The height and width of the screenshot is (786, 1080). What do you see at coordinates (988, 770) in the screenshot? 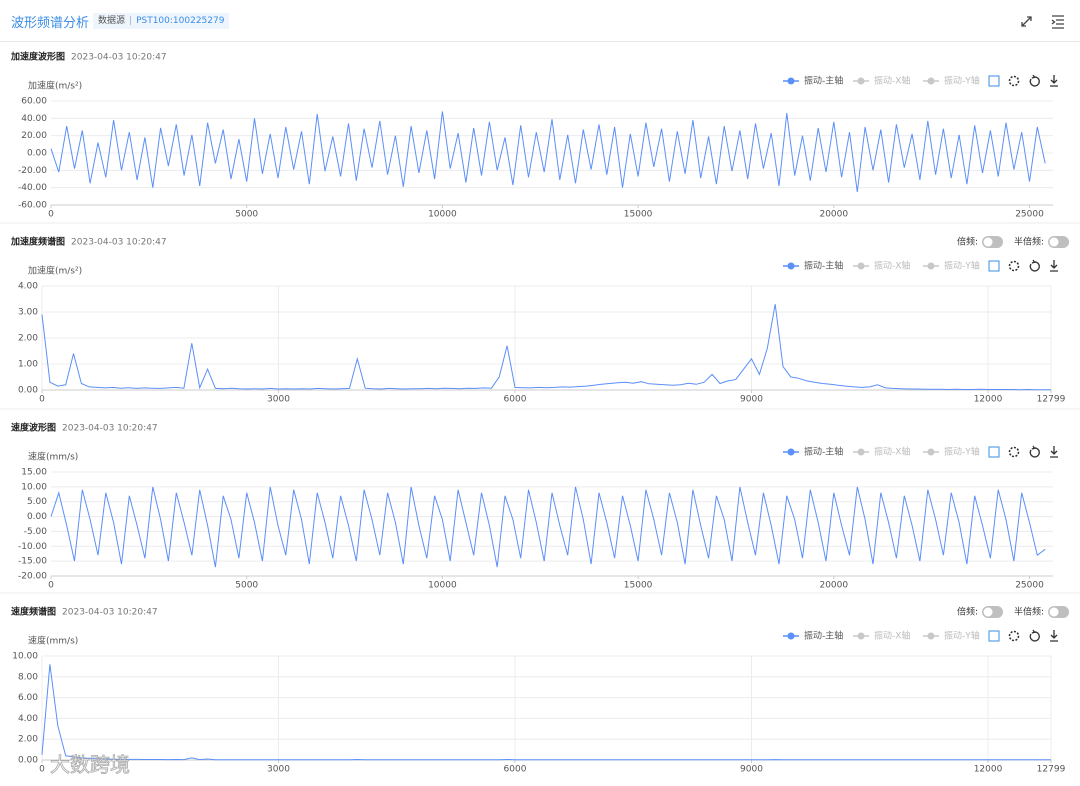
I see `x-tick-label: 12000` at bounding box center [988, 770].